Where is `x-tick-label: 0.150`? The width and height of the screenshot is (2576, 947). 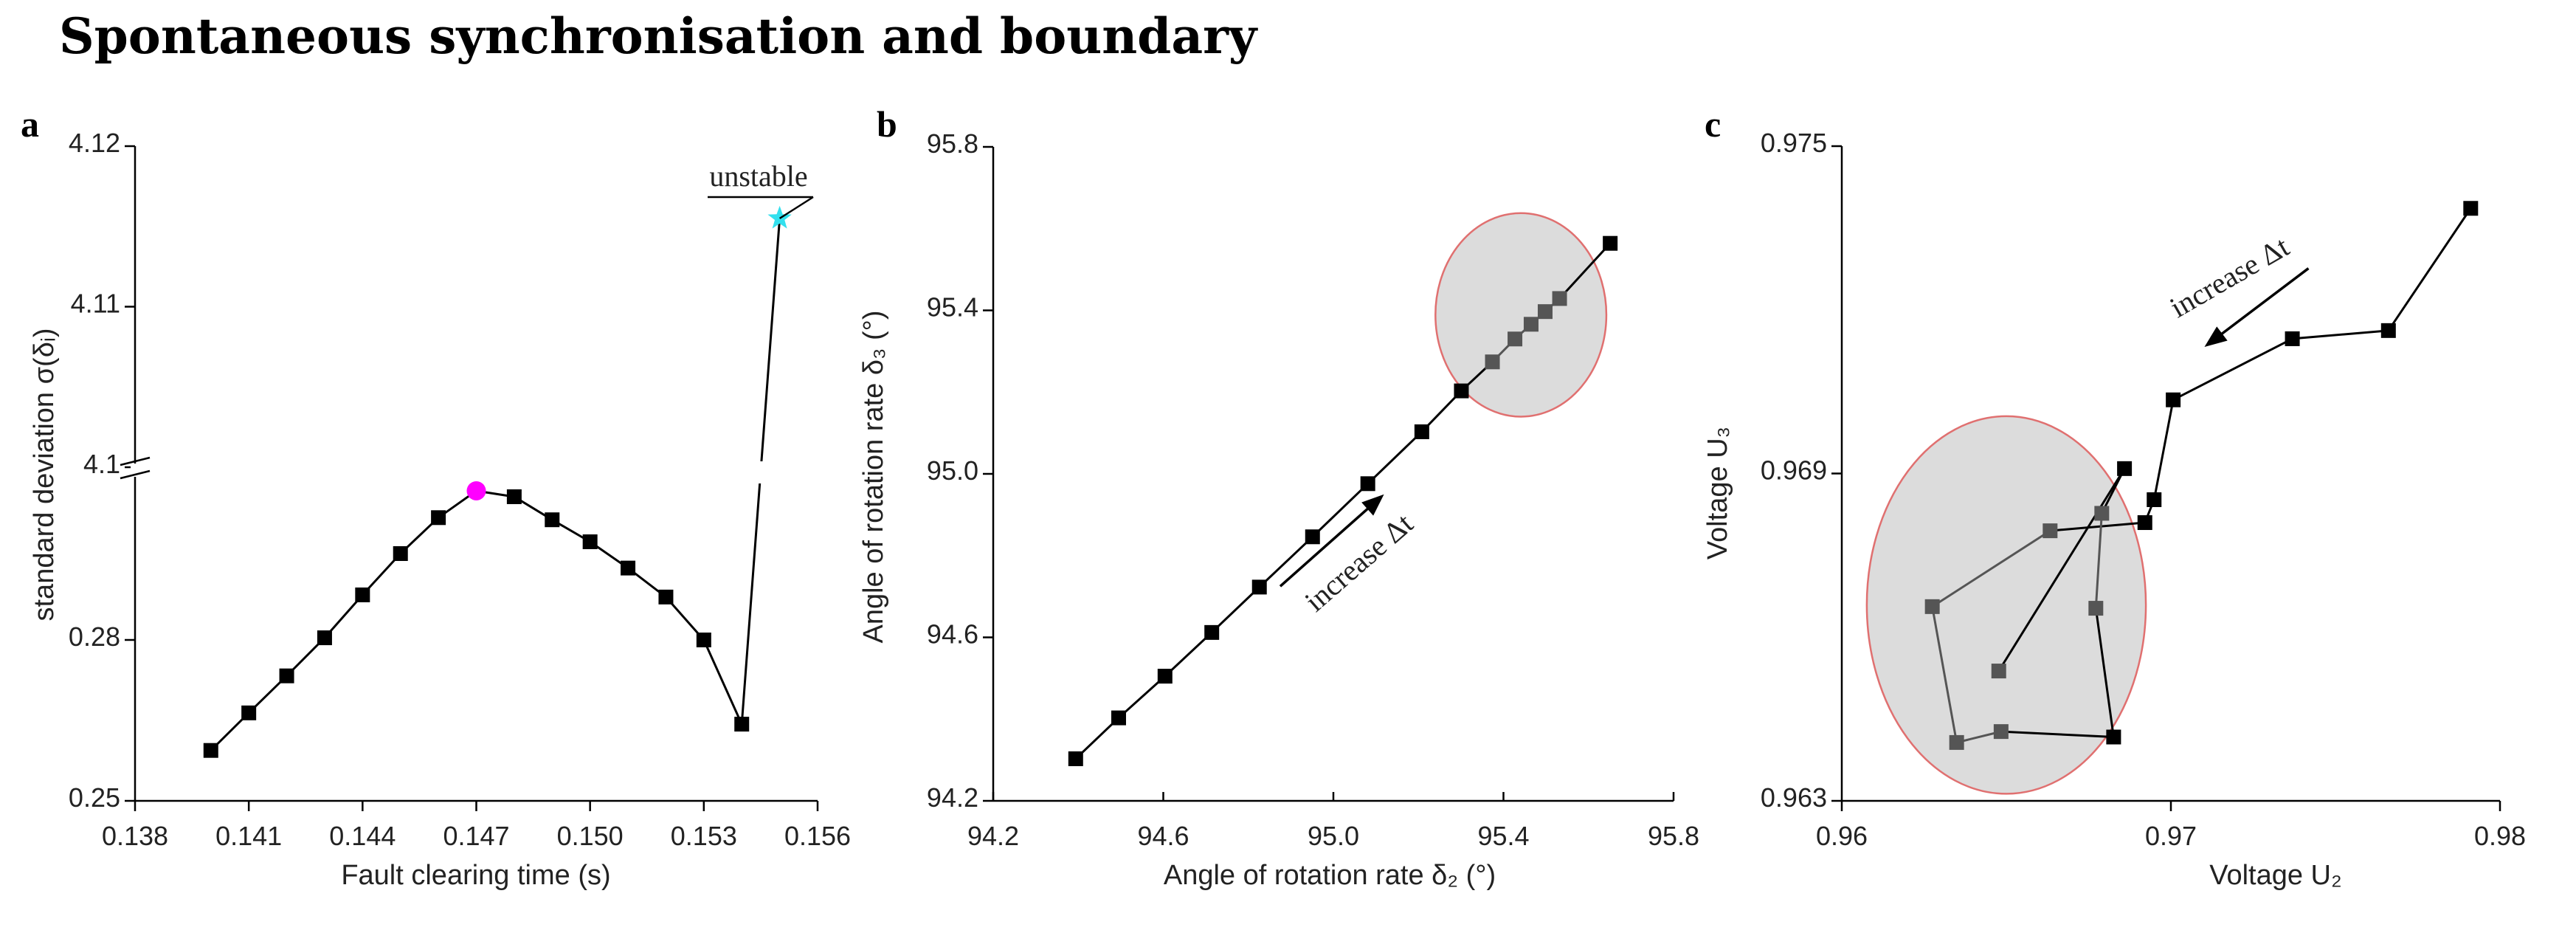 x-tick-label: 0.150 is located at coordinates (591, 836).